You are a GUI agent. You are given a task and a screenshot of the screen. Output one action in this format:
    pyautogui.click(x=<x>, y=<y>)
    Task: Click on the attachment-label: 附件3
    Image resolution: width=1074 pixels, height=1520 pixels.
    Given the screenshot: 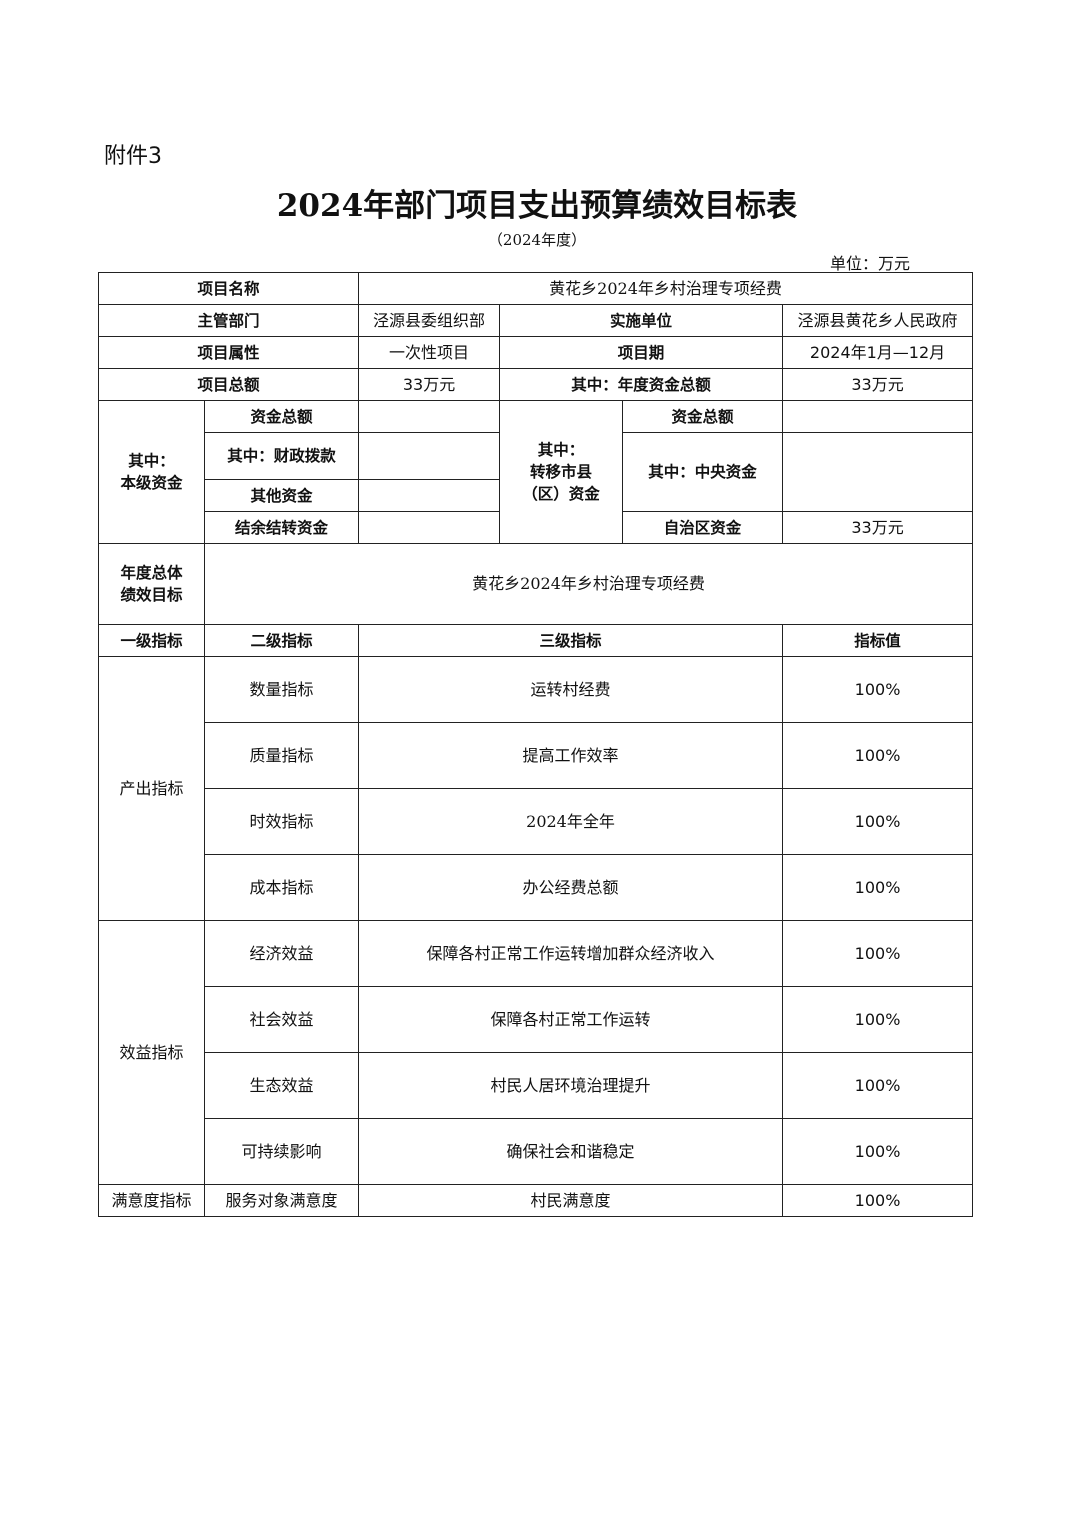 What is the action you would take?
    pyautogui.click(x=133, y=156)
    